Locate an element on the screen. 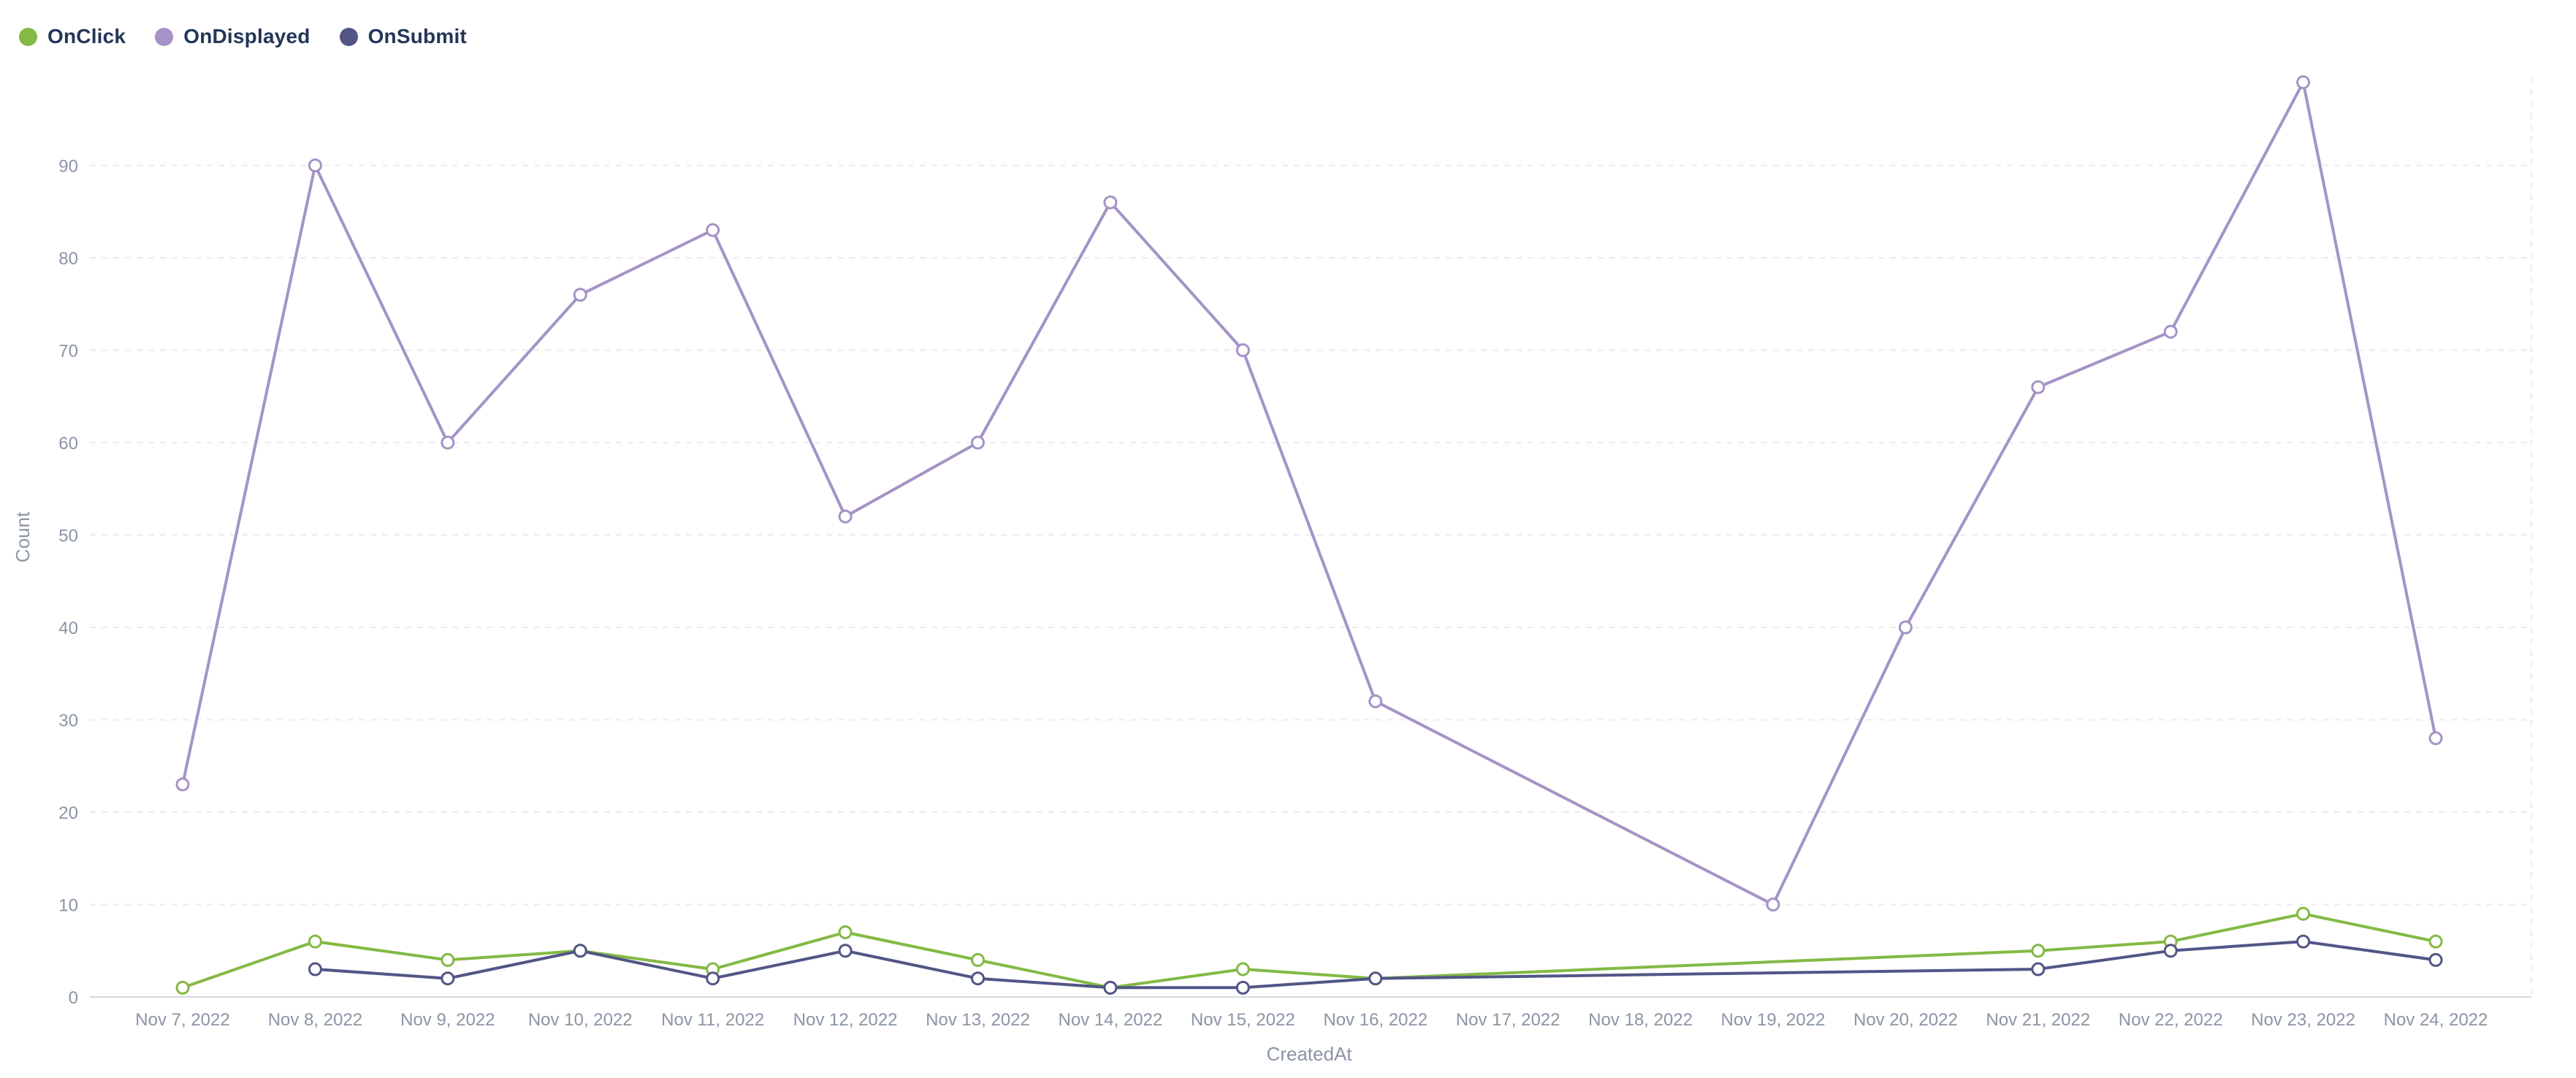  x-tick-label: Nov 13, 2022 is located at coordinates (978, 1020).